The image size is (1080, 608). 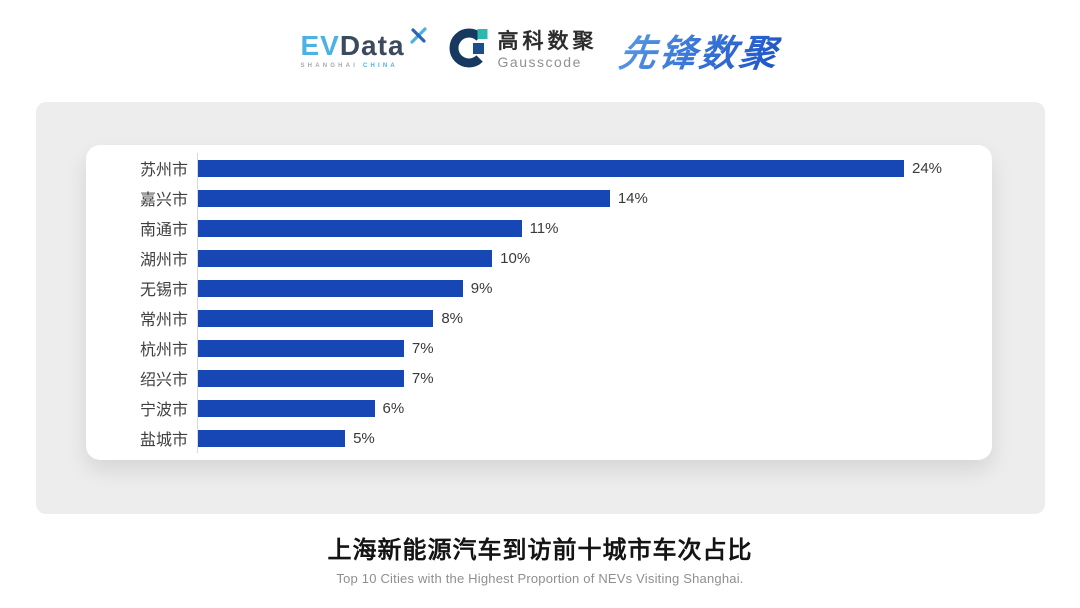 I want to click on chart-row: 苏州市 24%, so click(x=539, y=168).